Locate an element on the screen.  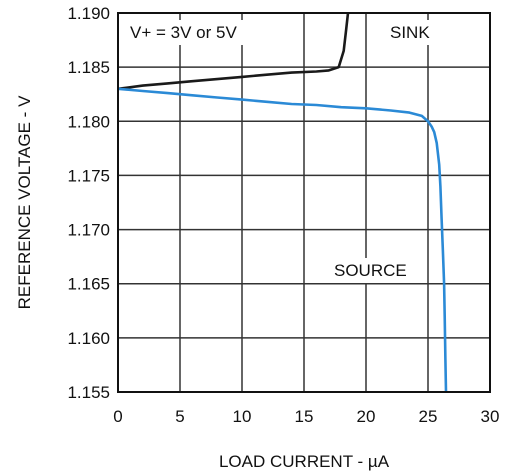
condition-label: V+ = 3V or 5V is located at coordinates (183, 32).